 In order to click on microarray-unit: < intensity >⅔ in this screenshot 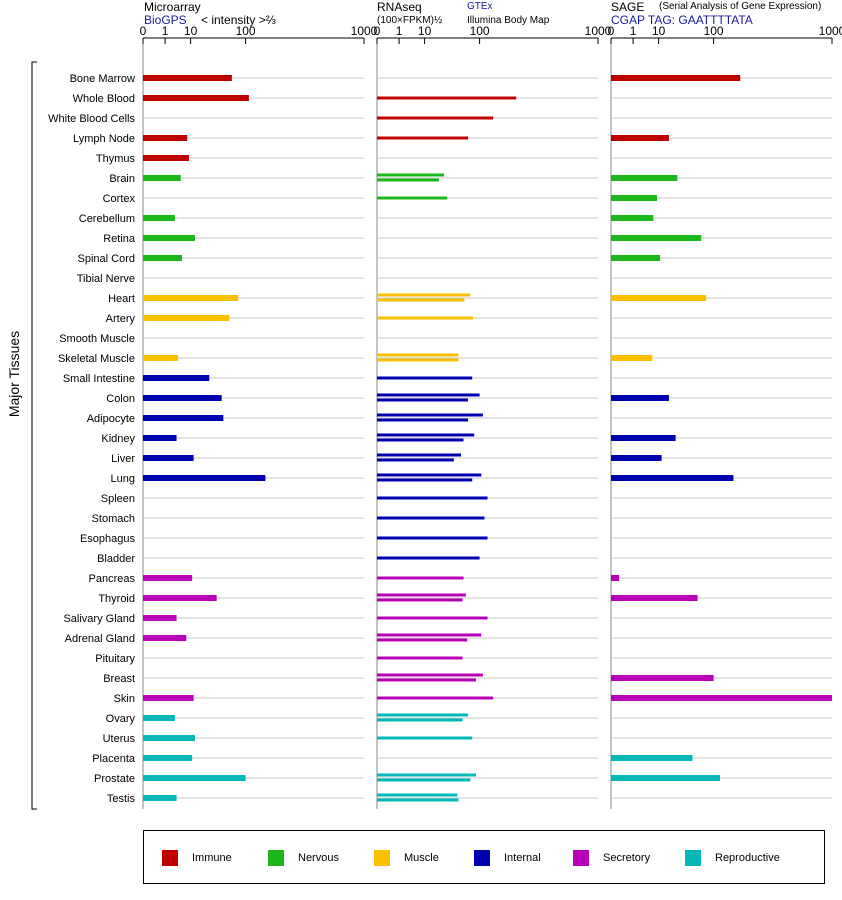, I will do `click(238, 20)`.